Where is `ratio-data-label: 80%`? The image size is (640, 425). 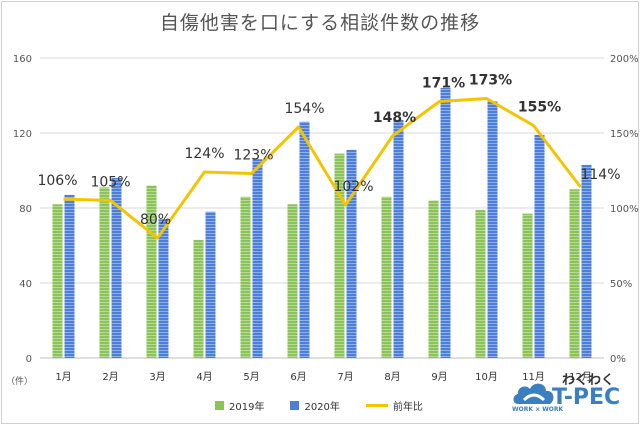 ratio-data-label: 80% is located at coordinates (155, 220).